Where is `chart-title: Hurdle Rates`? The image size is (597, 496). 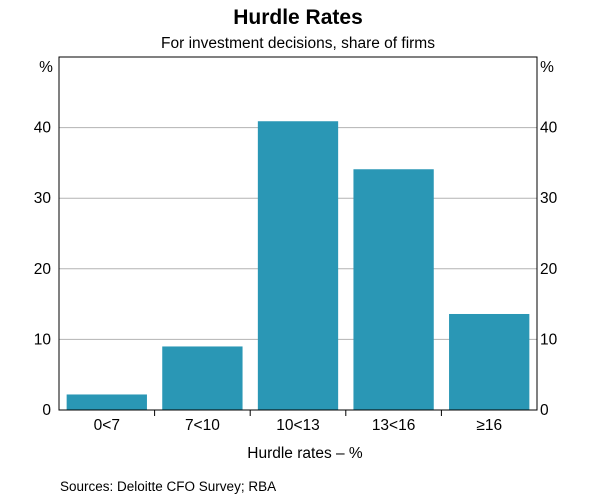 chart-title: Hurdle Rates is located at coordinates (298, 17).